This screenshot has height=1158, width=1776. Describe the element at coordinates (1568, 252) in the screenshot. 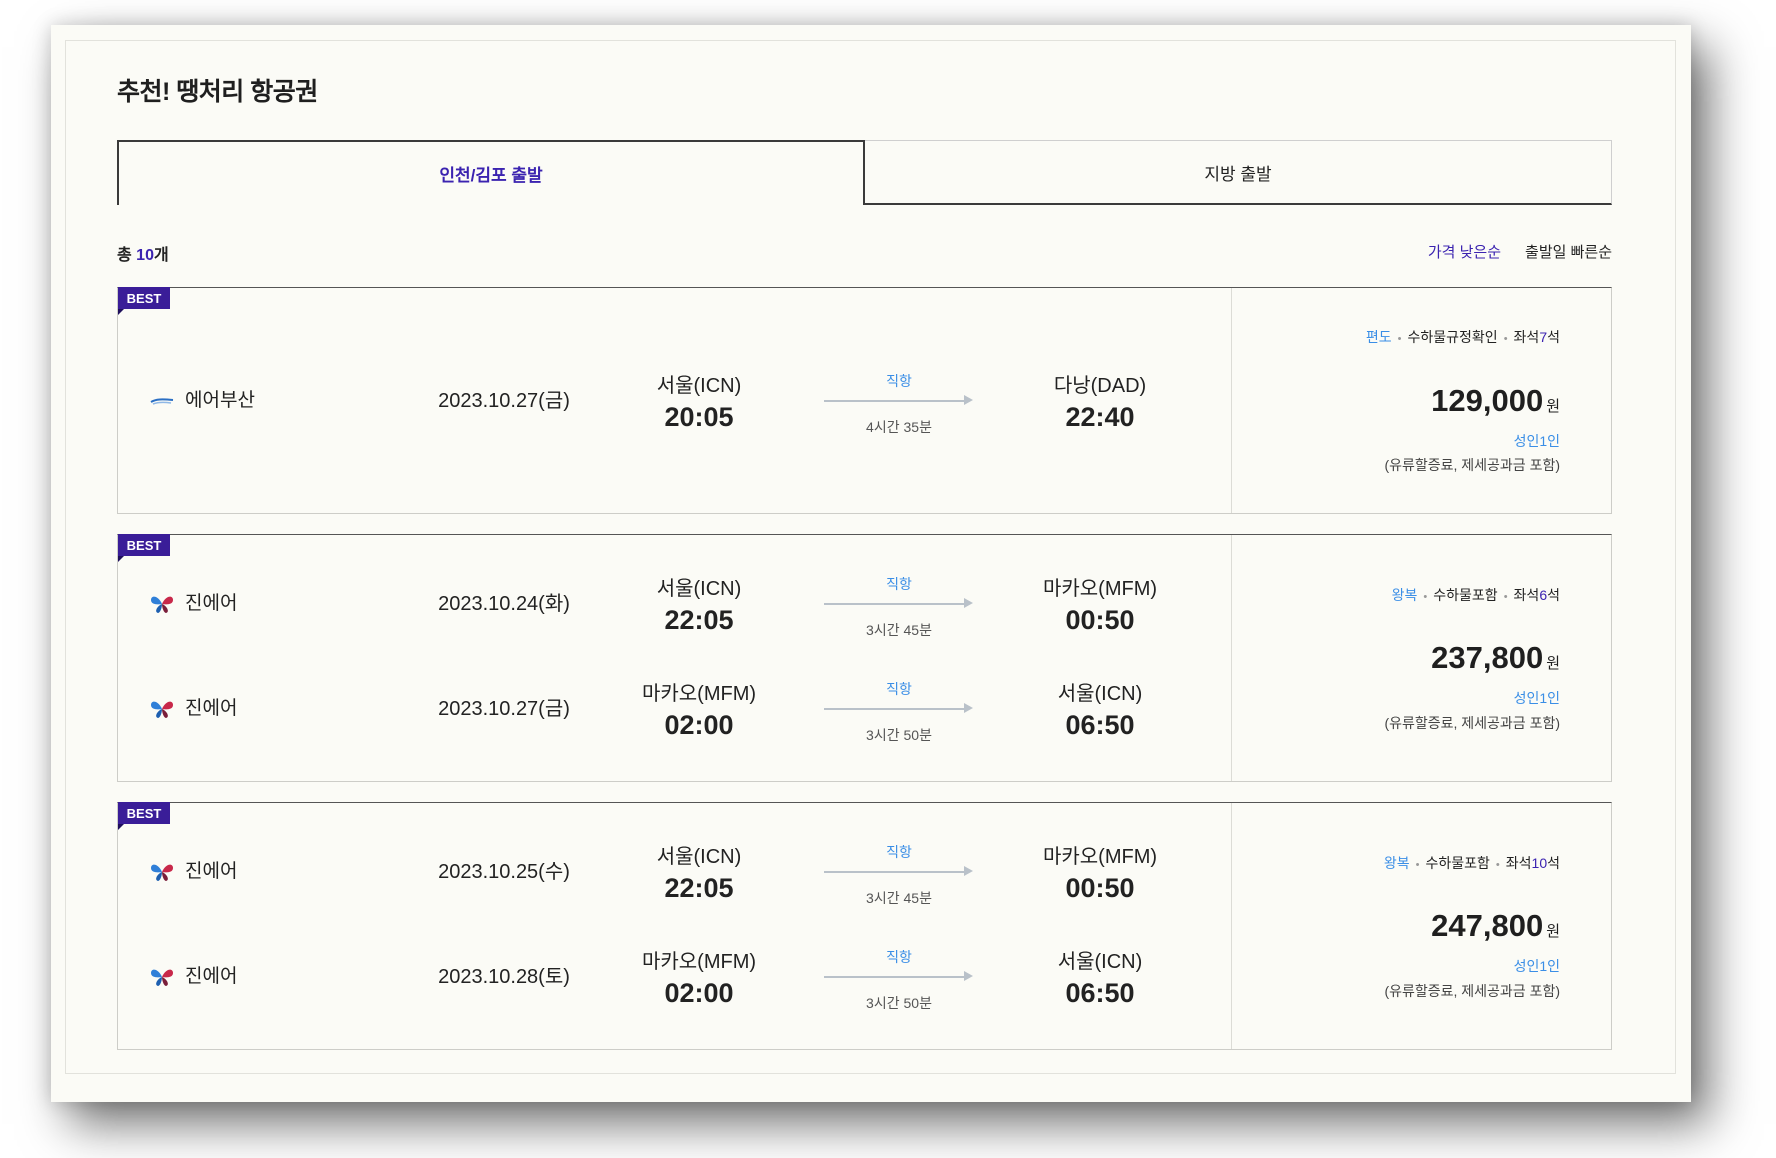

I see `sort-departure-soon: 출발일 빠른순` at that location.